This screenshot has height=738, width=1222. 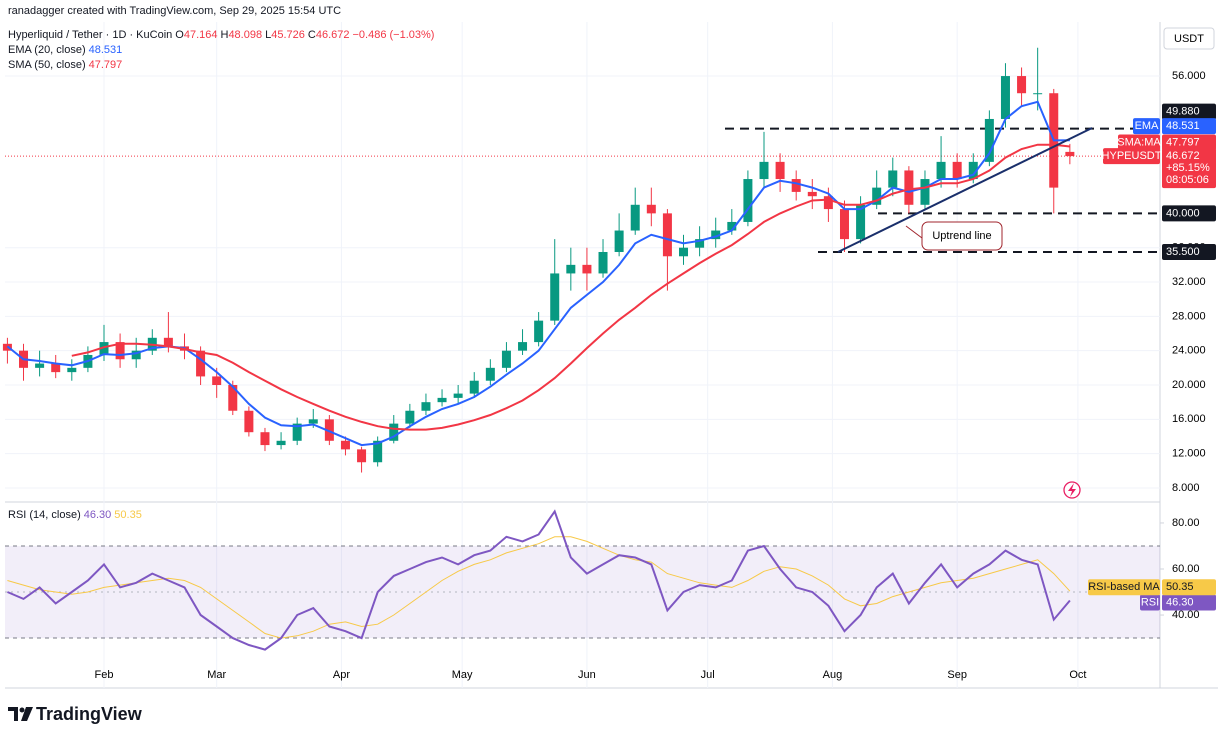 I want to click on ohlc-value: 45.726, so click(x=288, y=35).